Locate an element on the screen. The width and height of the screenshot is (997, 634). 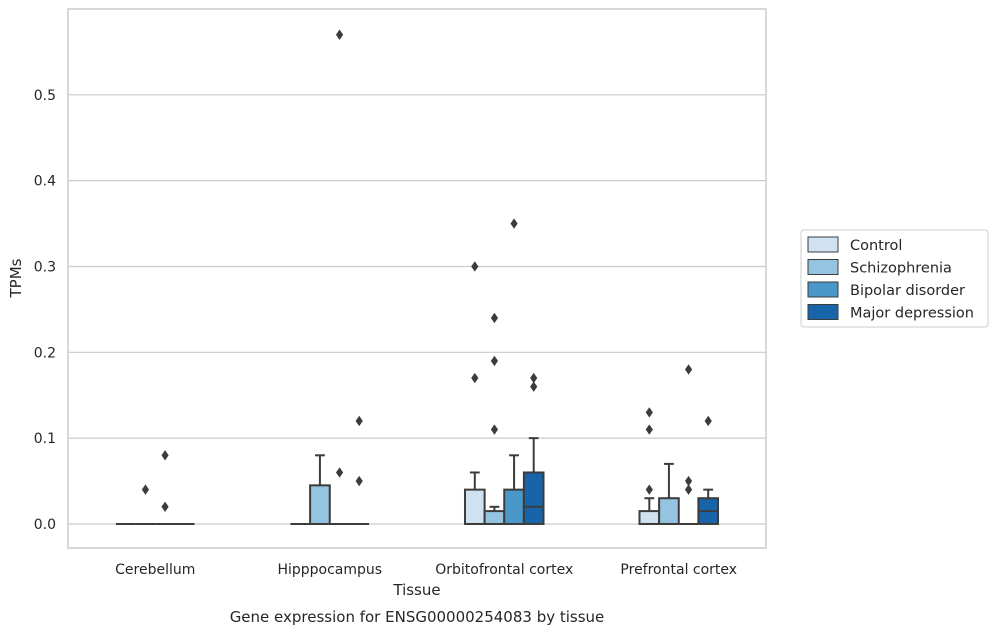
legend-label: Schizophrenia is located at coordinates (901, 269).